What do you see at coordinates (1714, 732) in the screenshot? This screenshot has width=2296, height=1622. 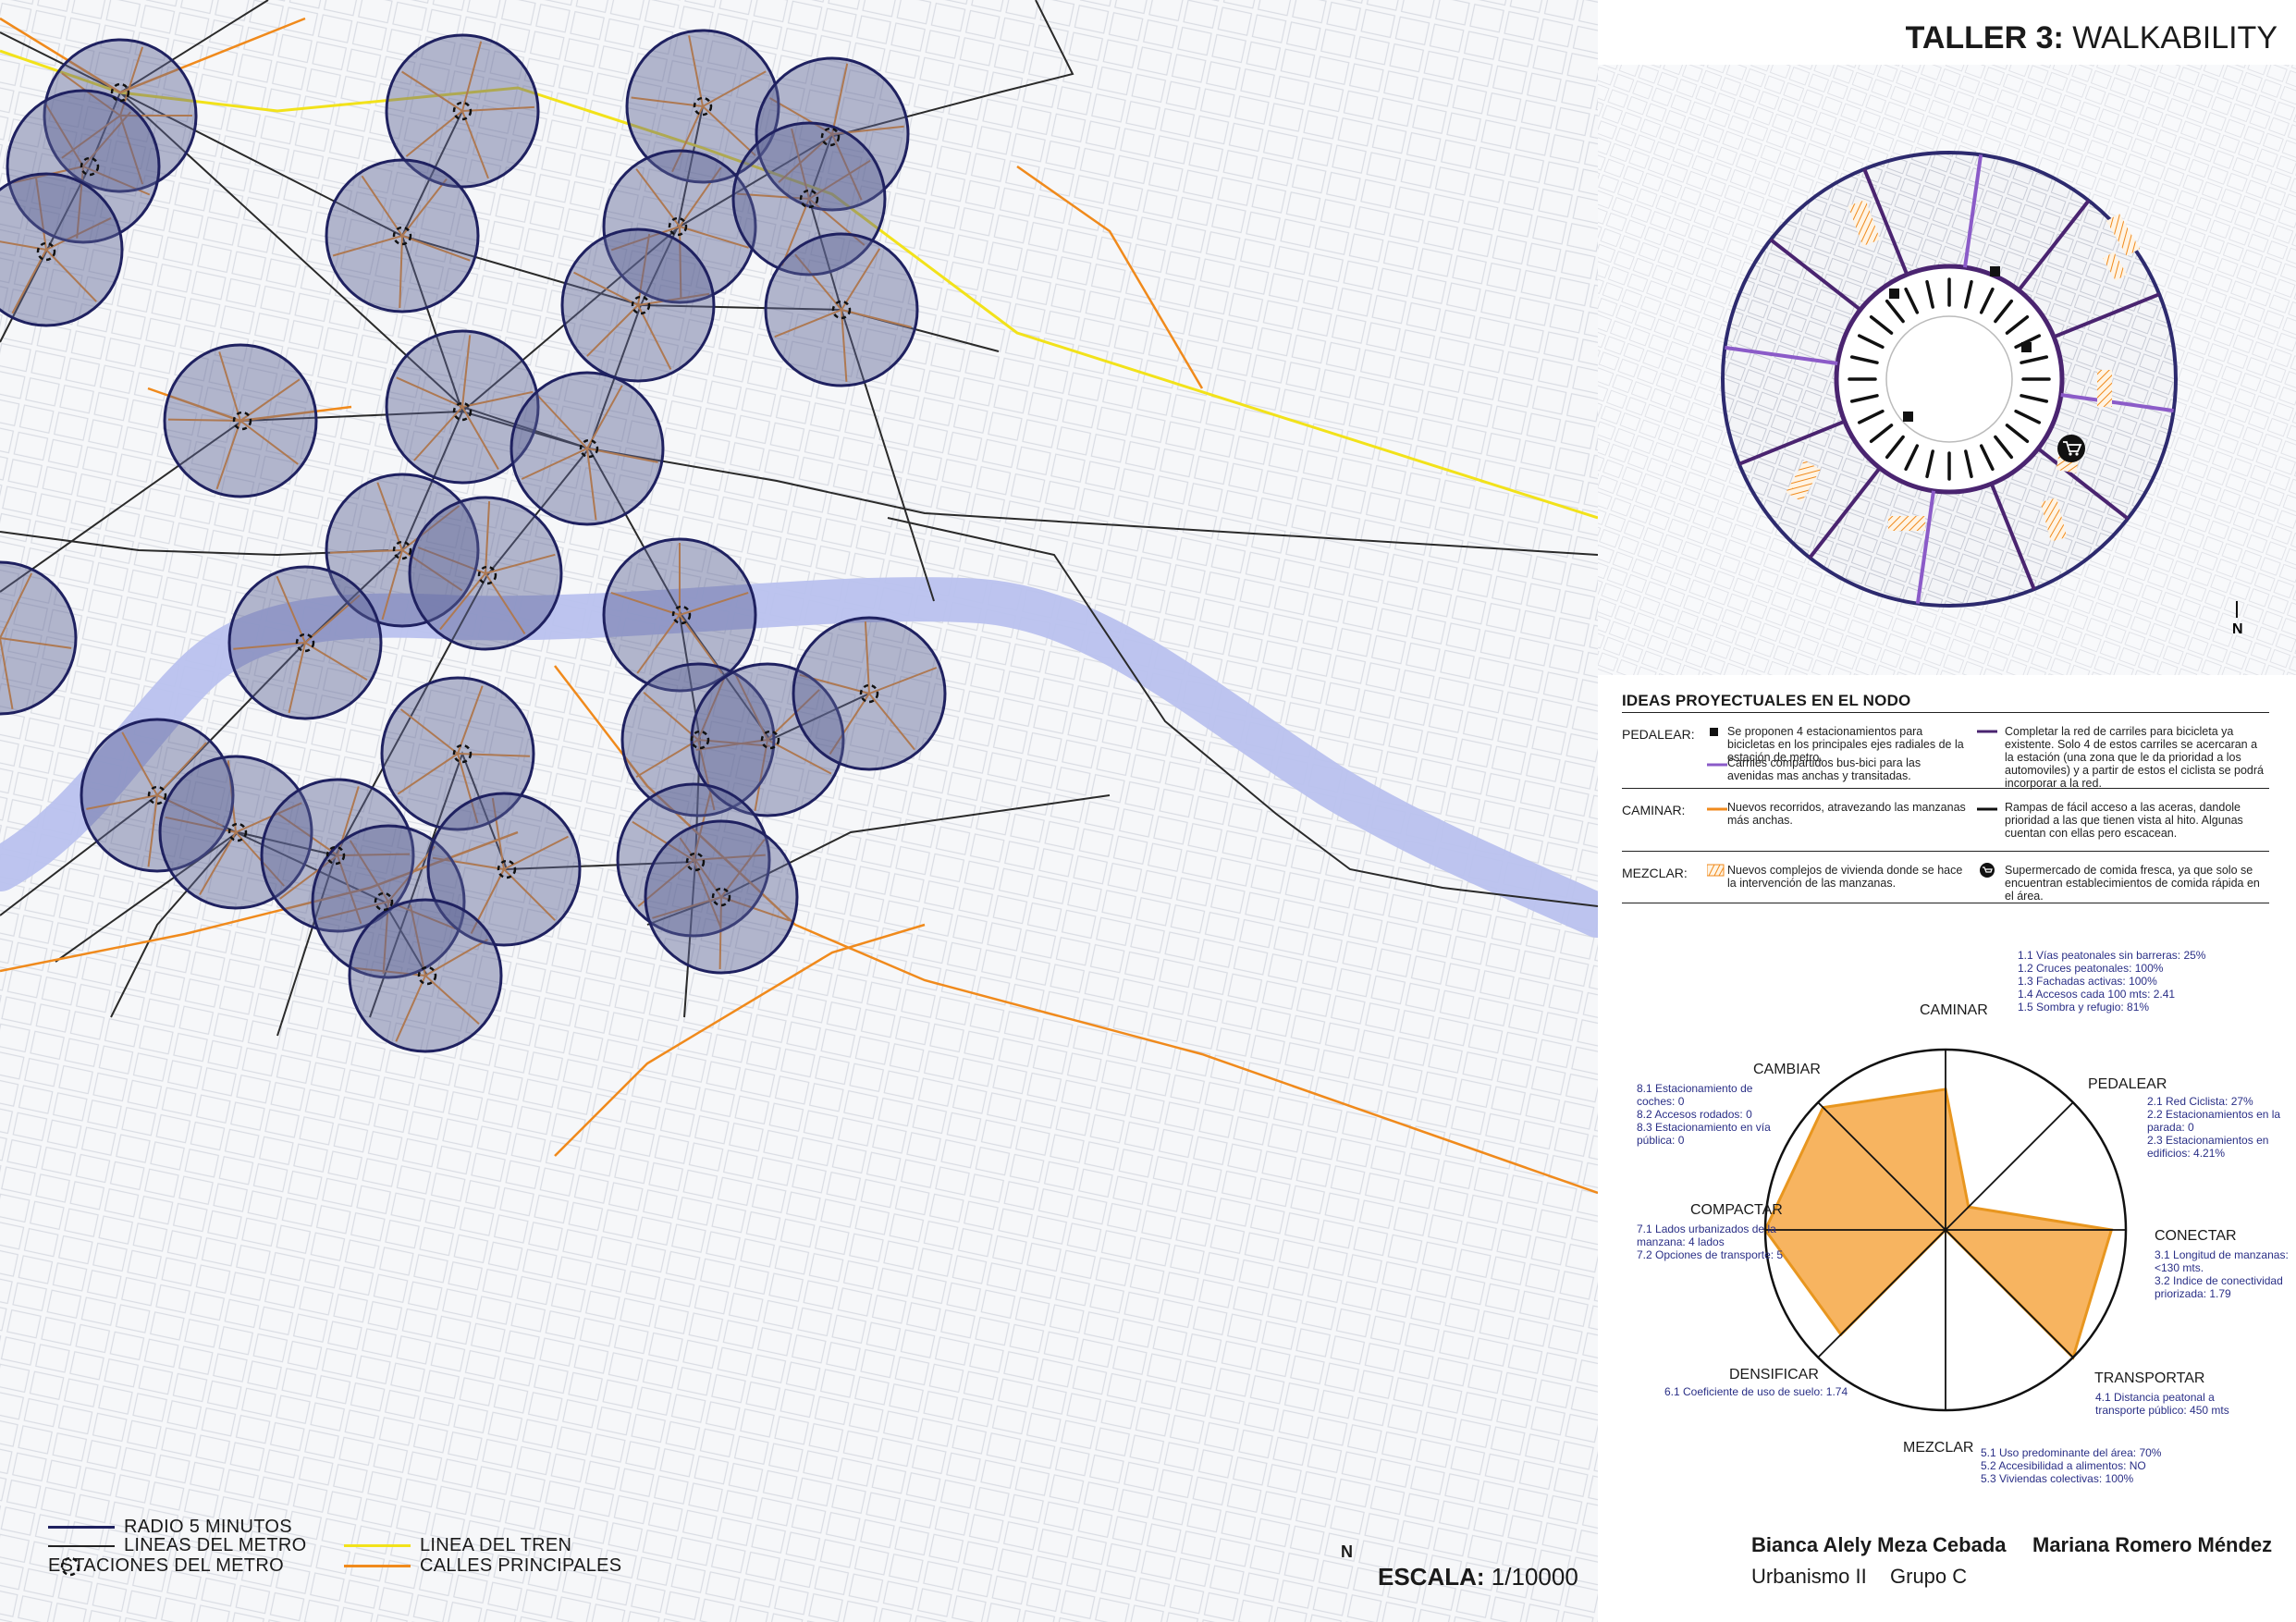 I see `bike-parking-mark` at bounding box center [1714, 732].